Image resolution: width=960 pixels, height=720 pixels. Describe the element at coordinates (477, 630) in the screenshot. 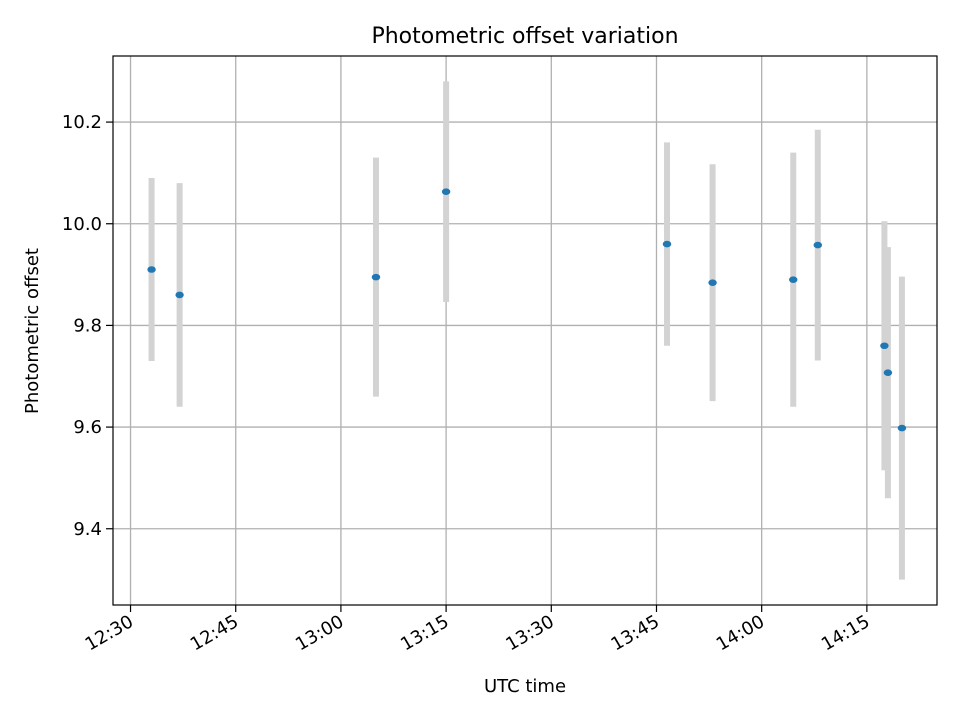

I see `x-axis-ticks: 12:30 12:45 13:00 13:15 13:30 13:45 14:00 14:15` at that location.